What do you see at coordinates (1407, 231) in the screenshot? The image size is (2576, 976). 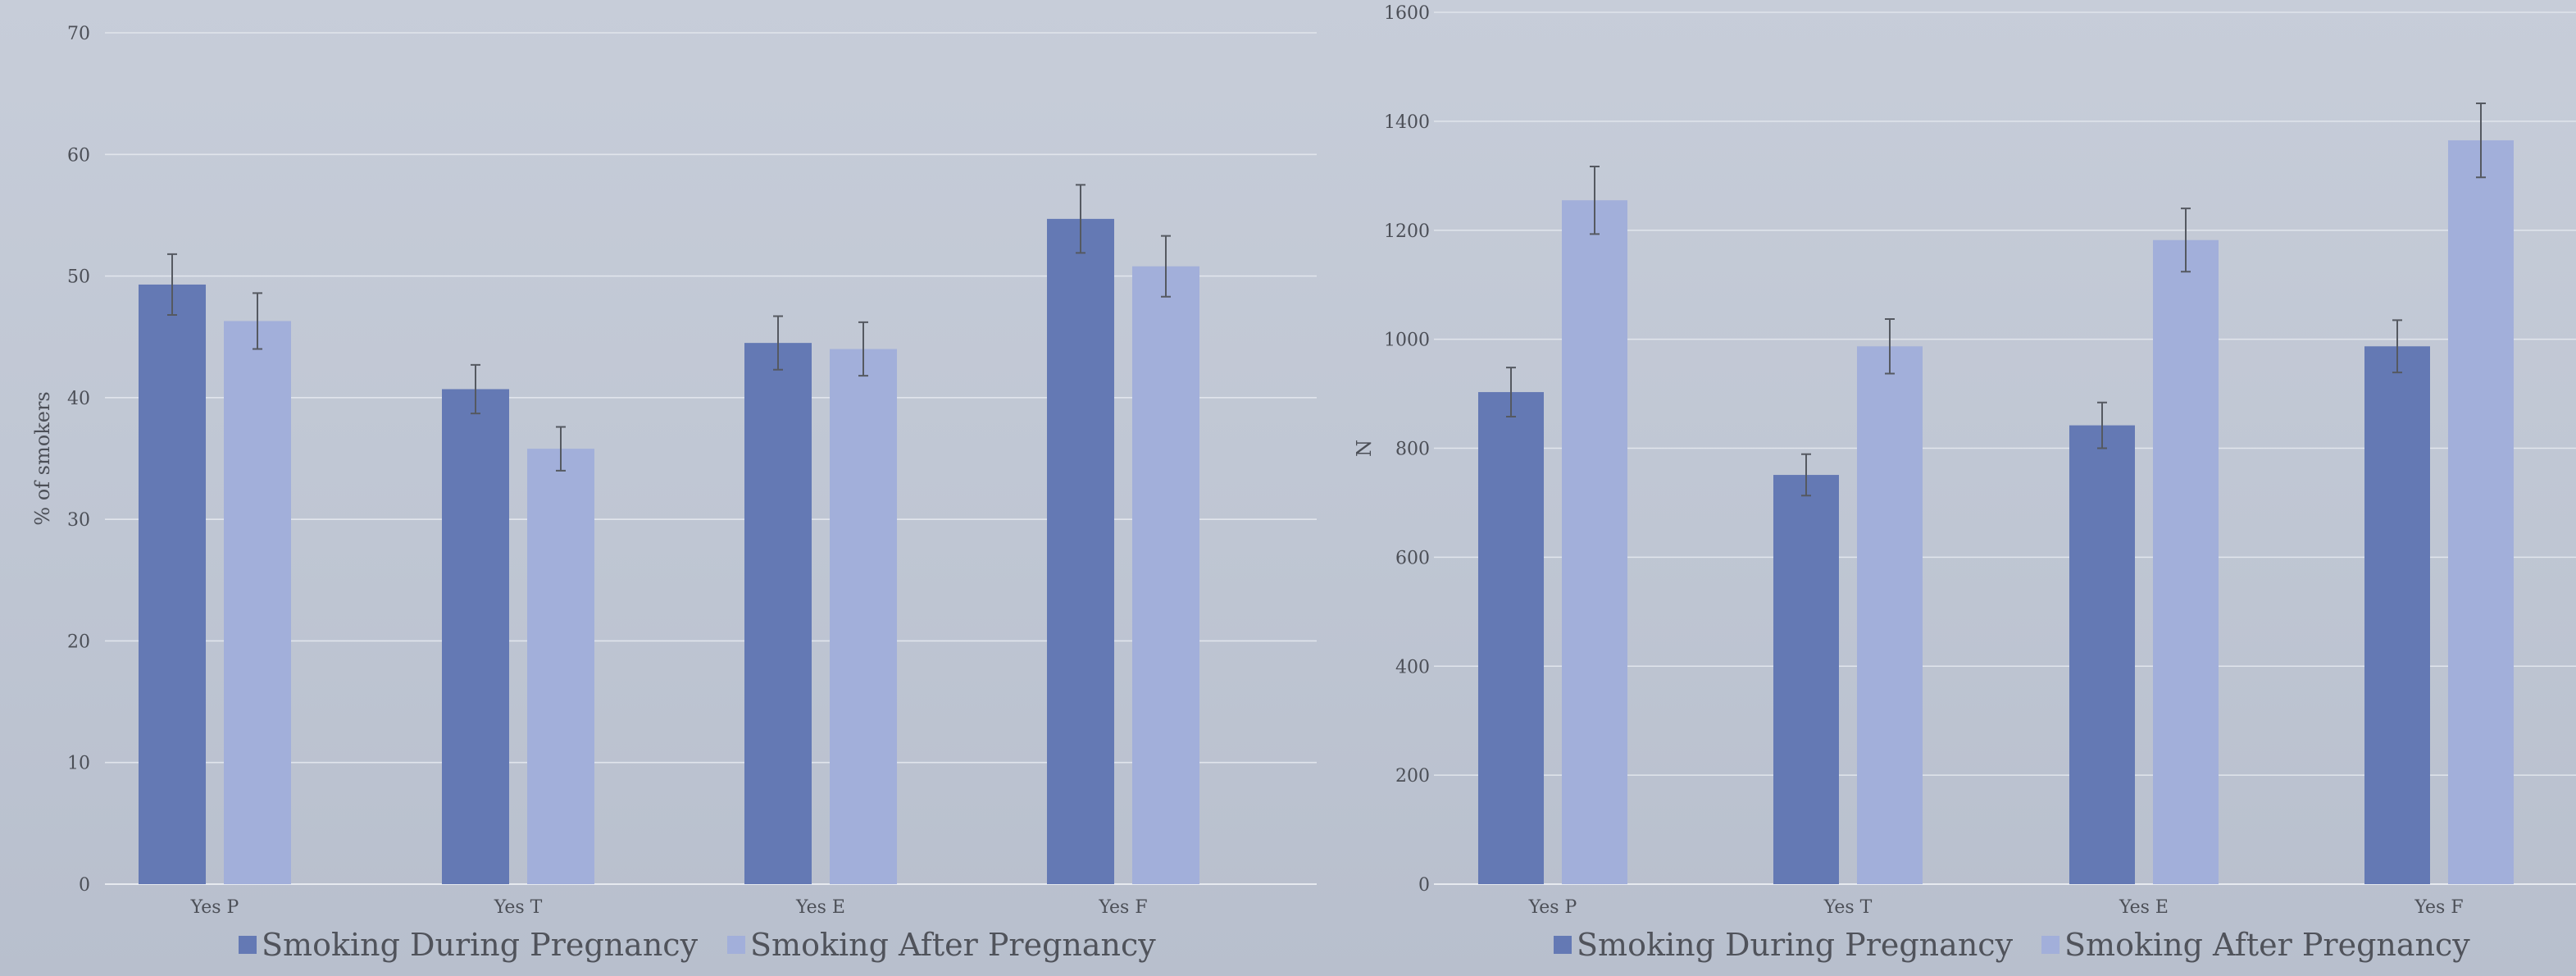 I see `y-tick-label: 1200` at bounding box center [1407, 231].